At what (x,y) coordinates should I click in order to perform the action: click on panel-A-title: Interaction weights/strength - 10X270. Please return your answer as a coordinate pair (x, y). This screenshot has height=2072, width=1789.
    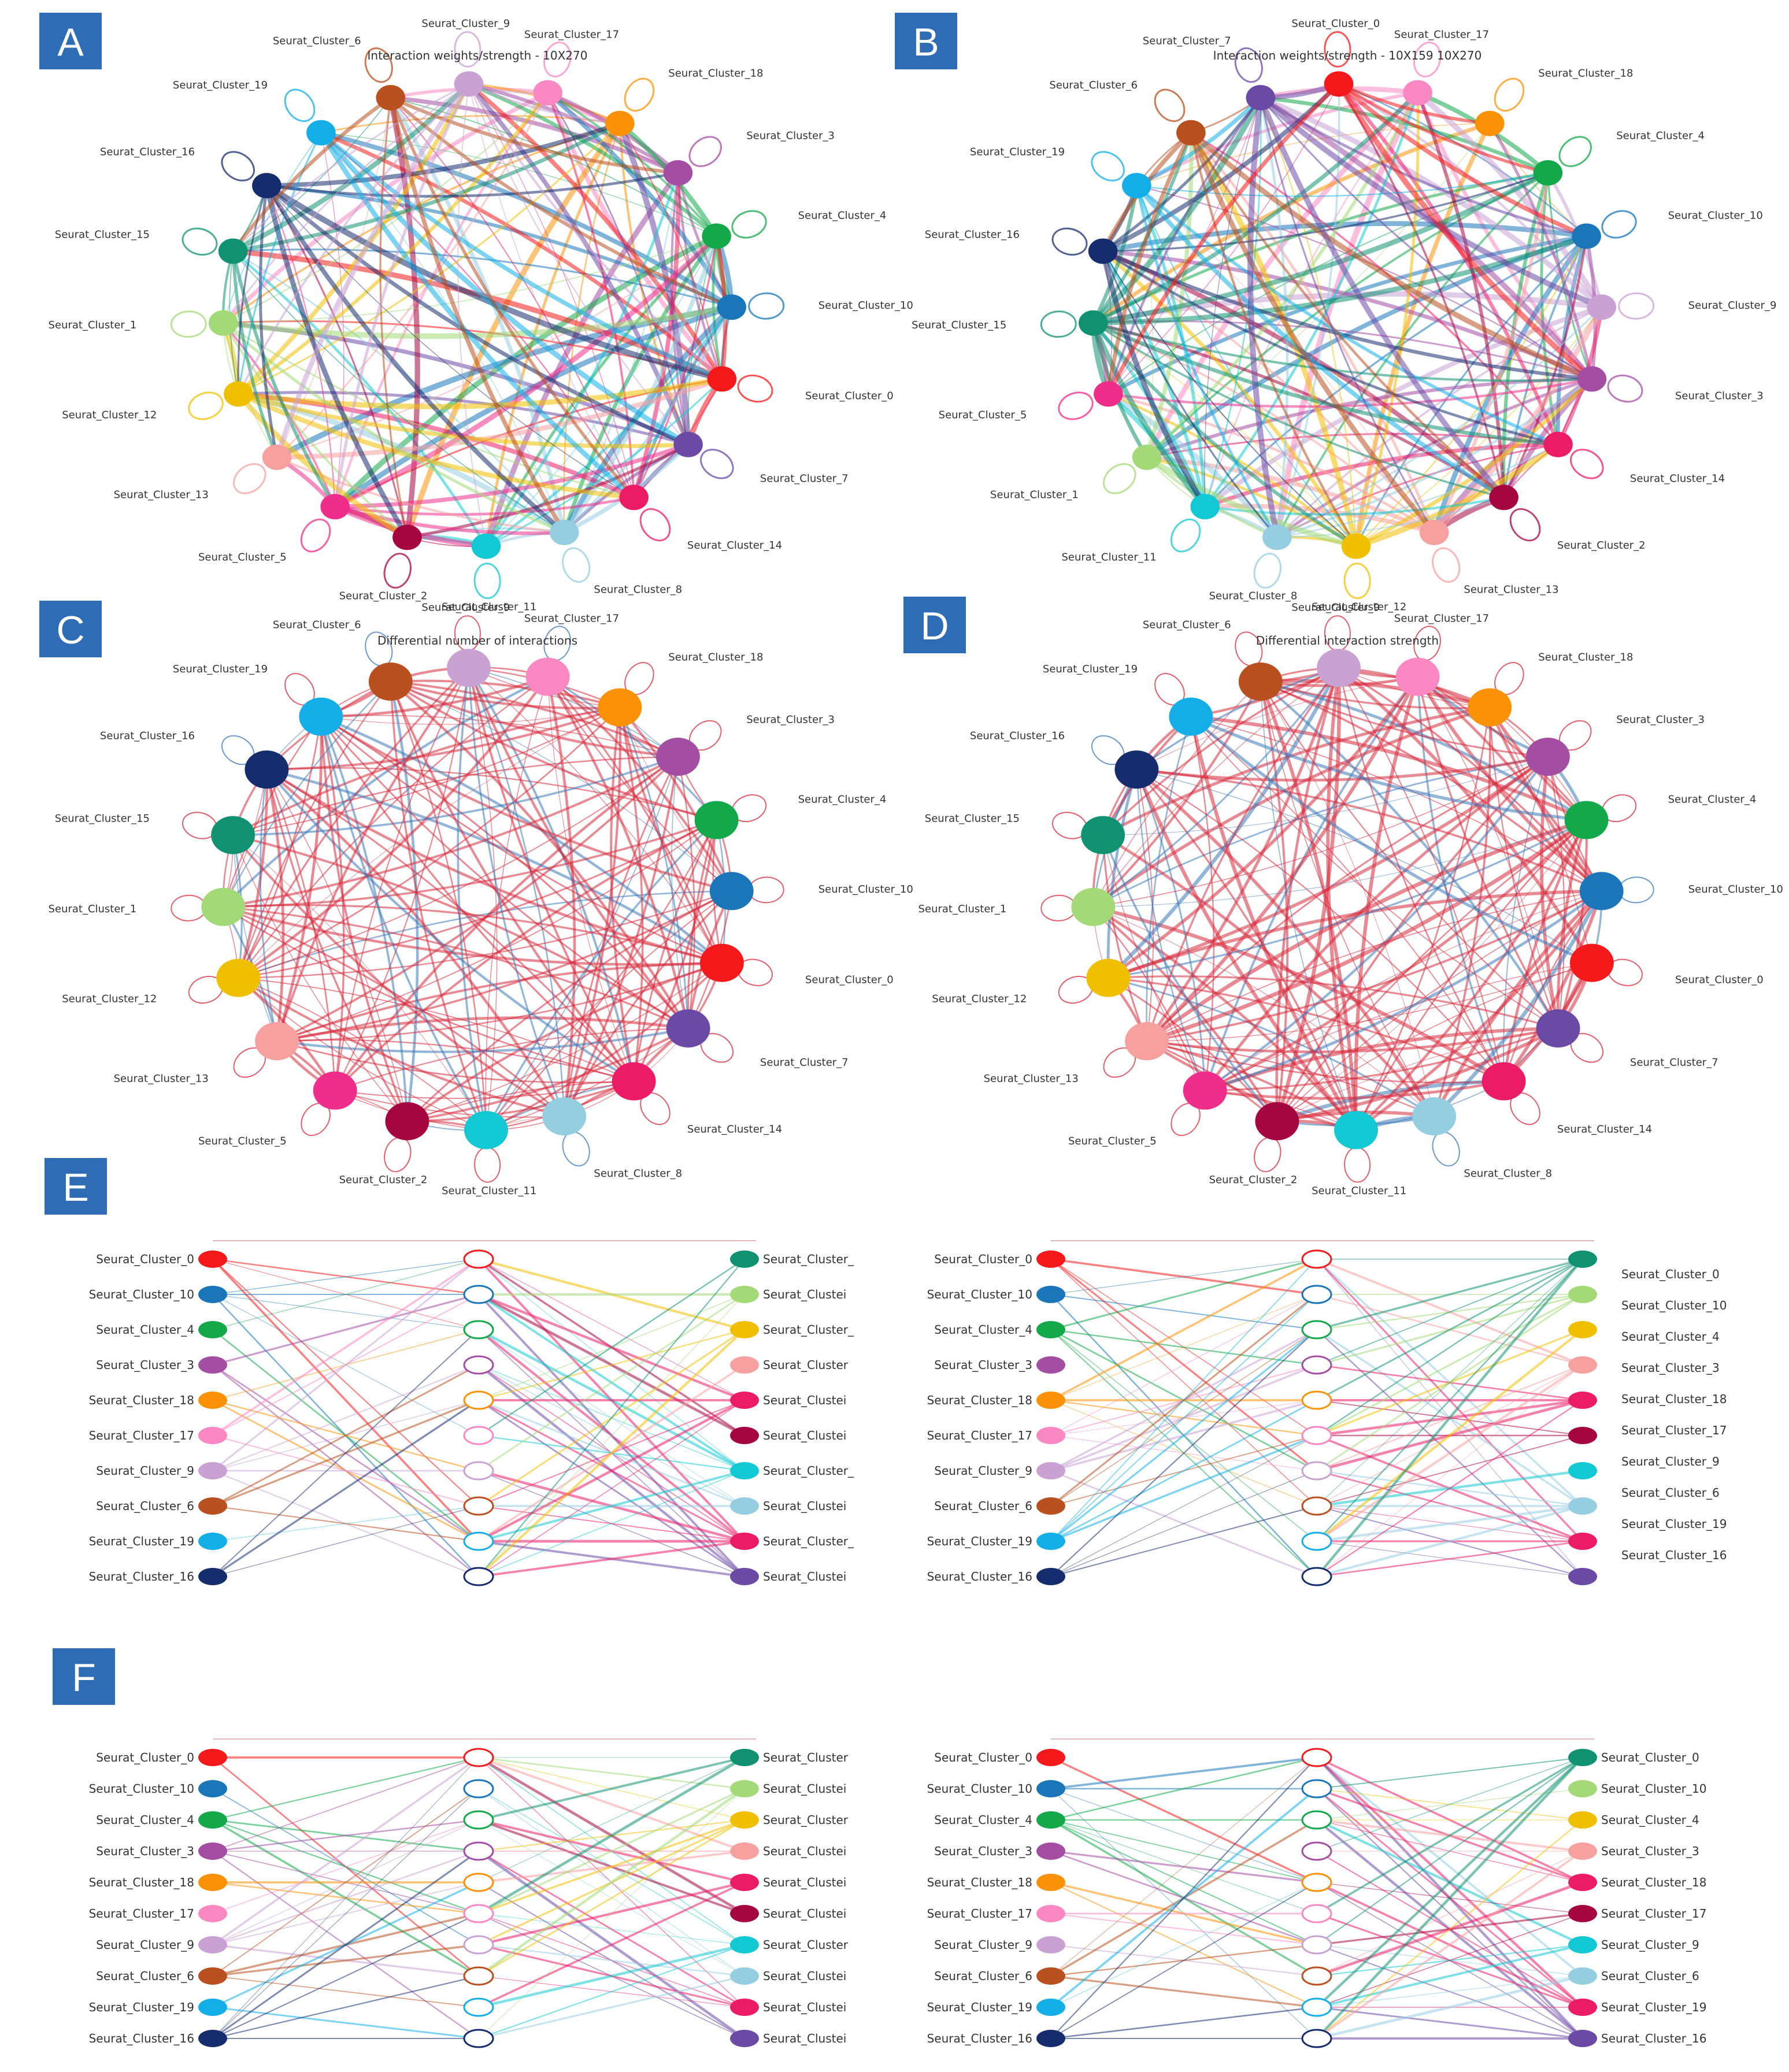
    Looking at the image, I should click on (478, 55).